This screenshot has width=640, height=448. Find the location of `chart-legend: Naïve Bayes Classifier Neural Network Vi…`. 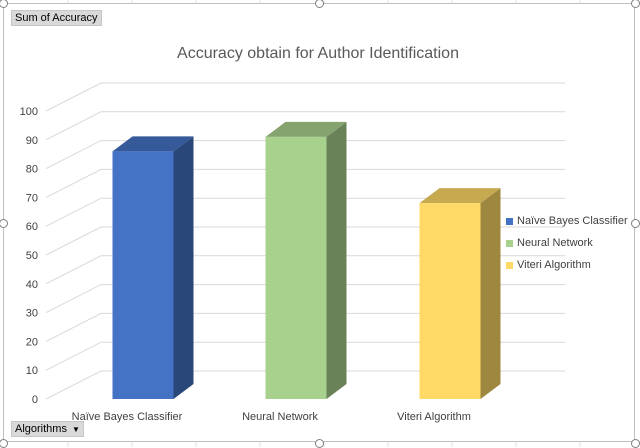

chart-legend: Naïve Bayes Classifier Neural Network Vi… is located at coordinates (567, 243).